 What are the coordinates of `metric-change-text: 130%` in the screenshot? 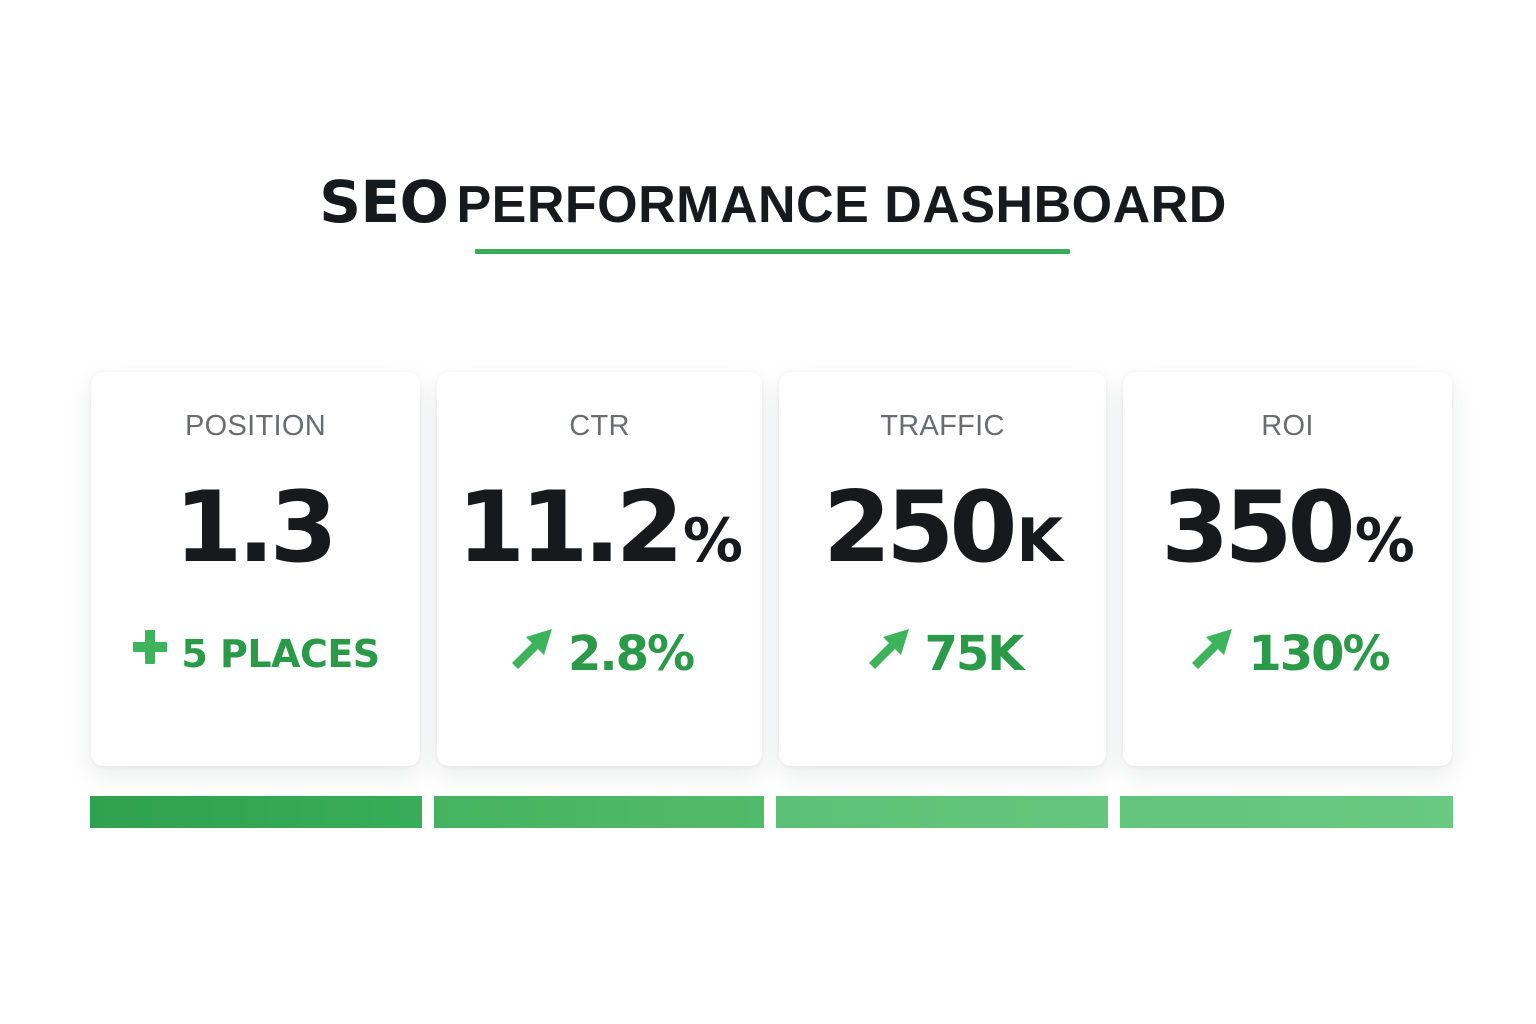 It's located at (1319, 654).